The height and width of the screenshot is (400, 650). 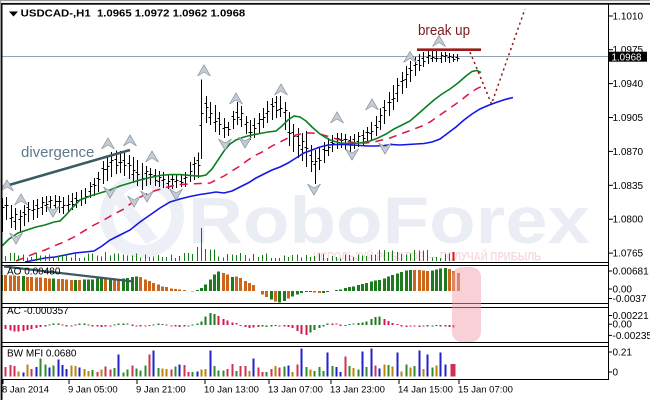 What do you see at coordinates (57, 152) in the screenshot?
I see `svg-text: divergence` at bounding box center [57, 152].